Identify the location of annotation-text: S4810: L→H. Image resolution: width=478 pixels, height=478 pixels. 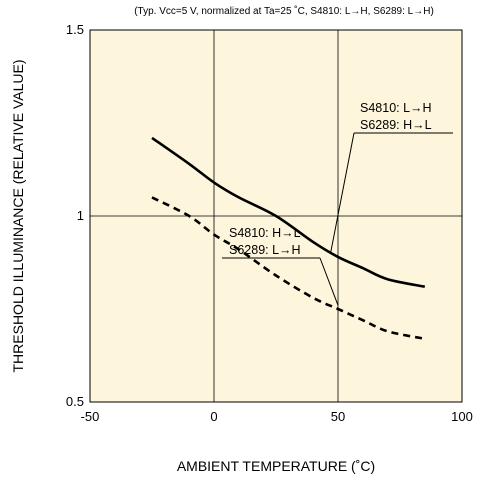
(396, 108).